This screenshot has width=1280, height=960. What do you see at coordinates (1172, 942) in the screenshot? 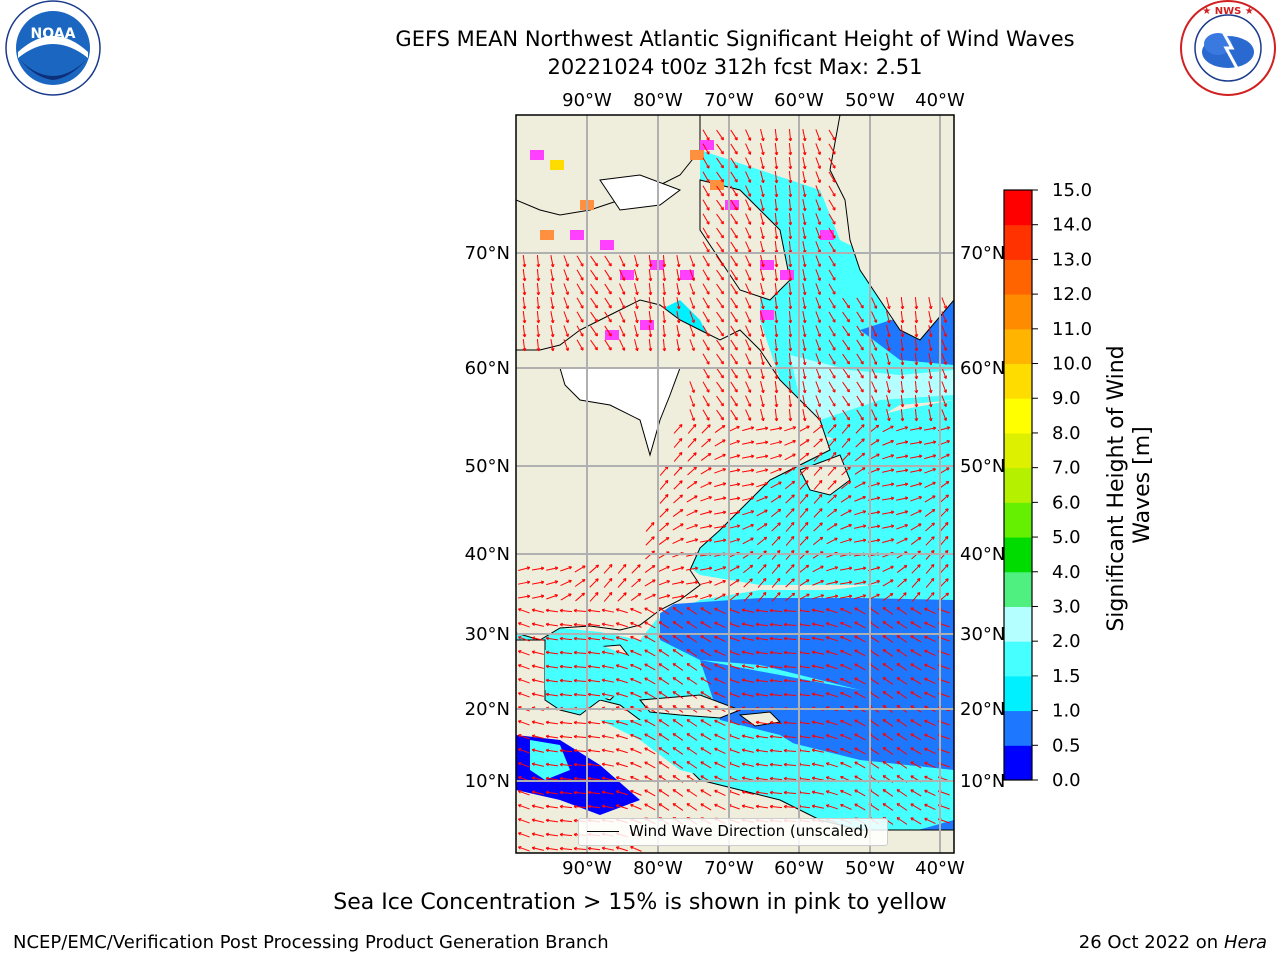
I see `generation-date: 26 Oct 2022 on Hera` at bounding box center [1172, 942].